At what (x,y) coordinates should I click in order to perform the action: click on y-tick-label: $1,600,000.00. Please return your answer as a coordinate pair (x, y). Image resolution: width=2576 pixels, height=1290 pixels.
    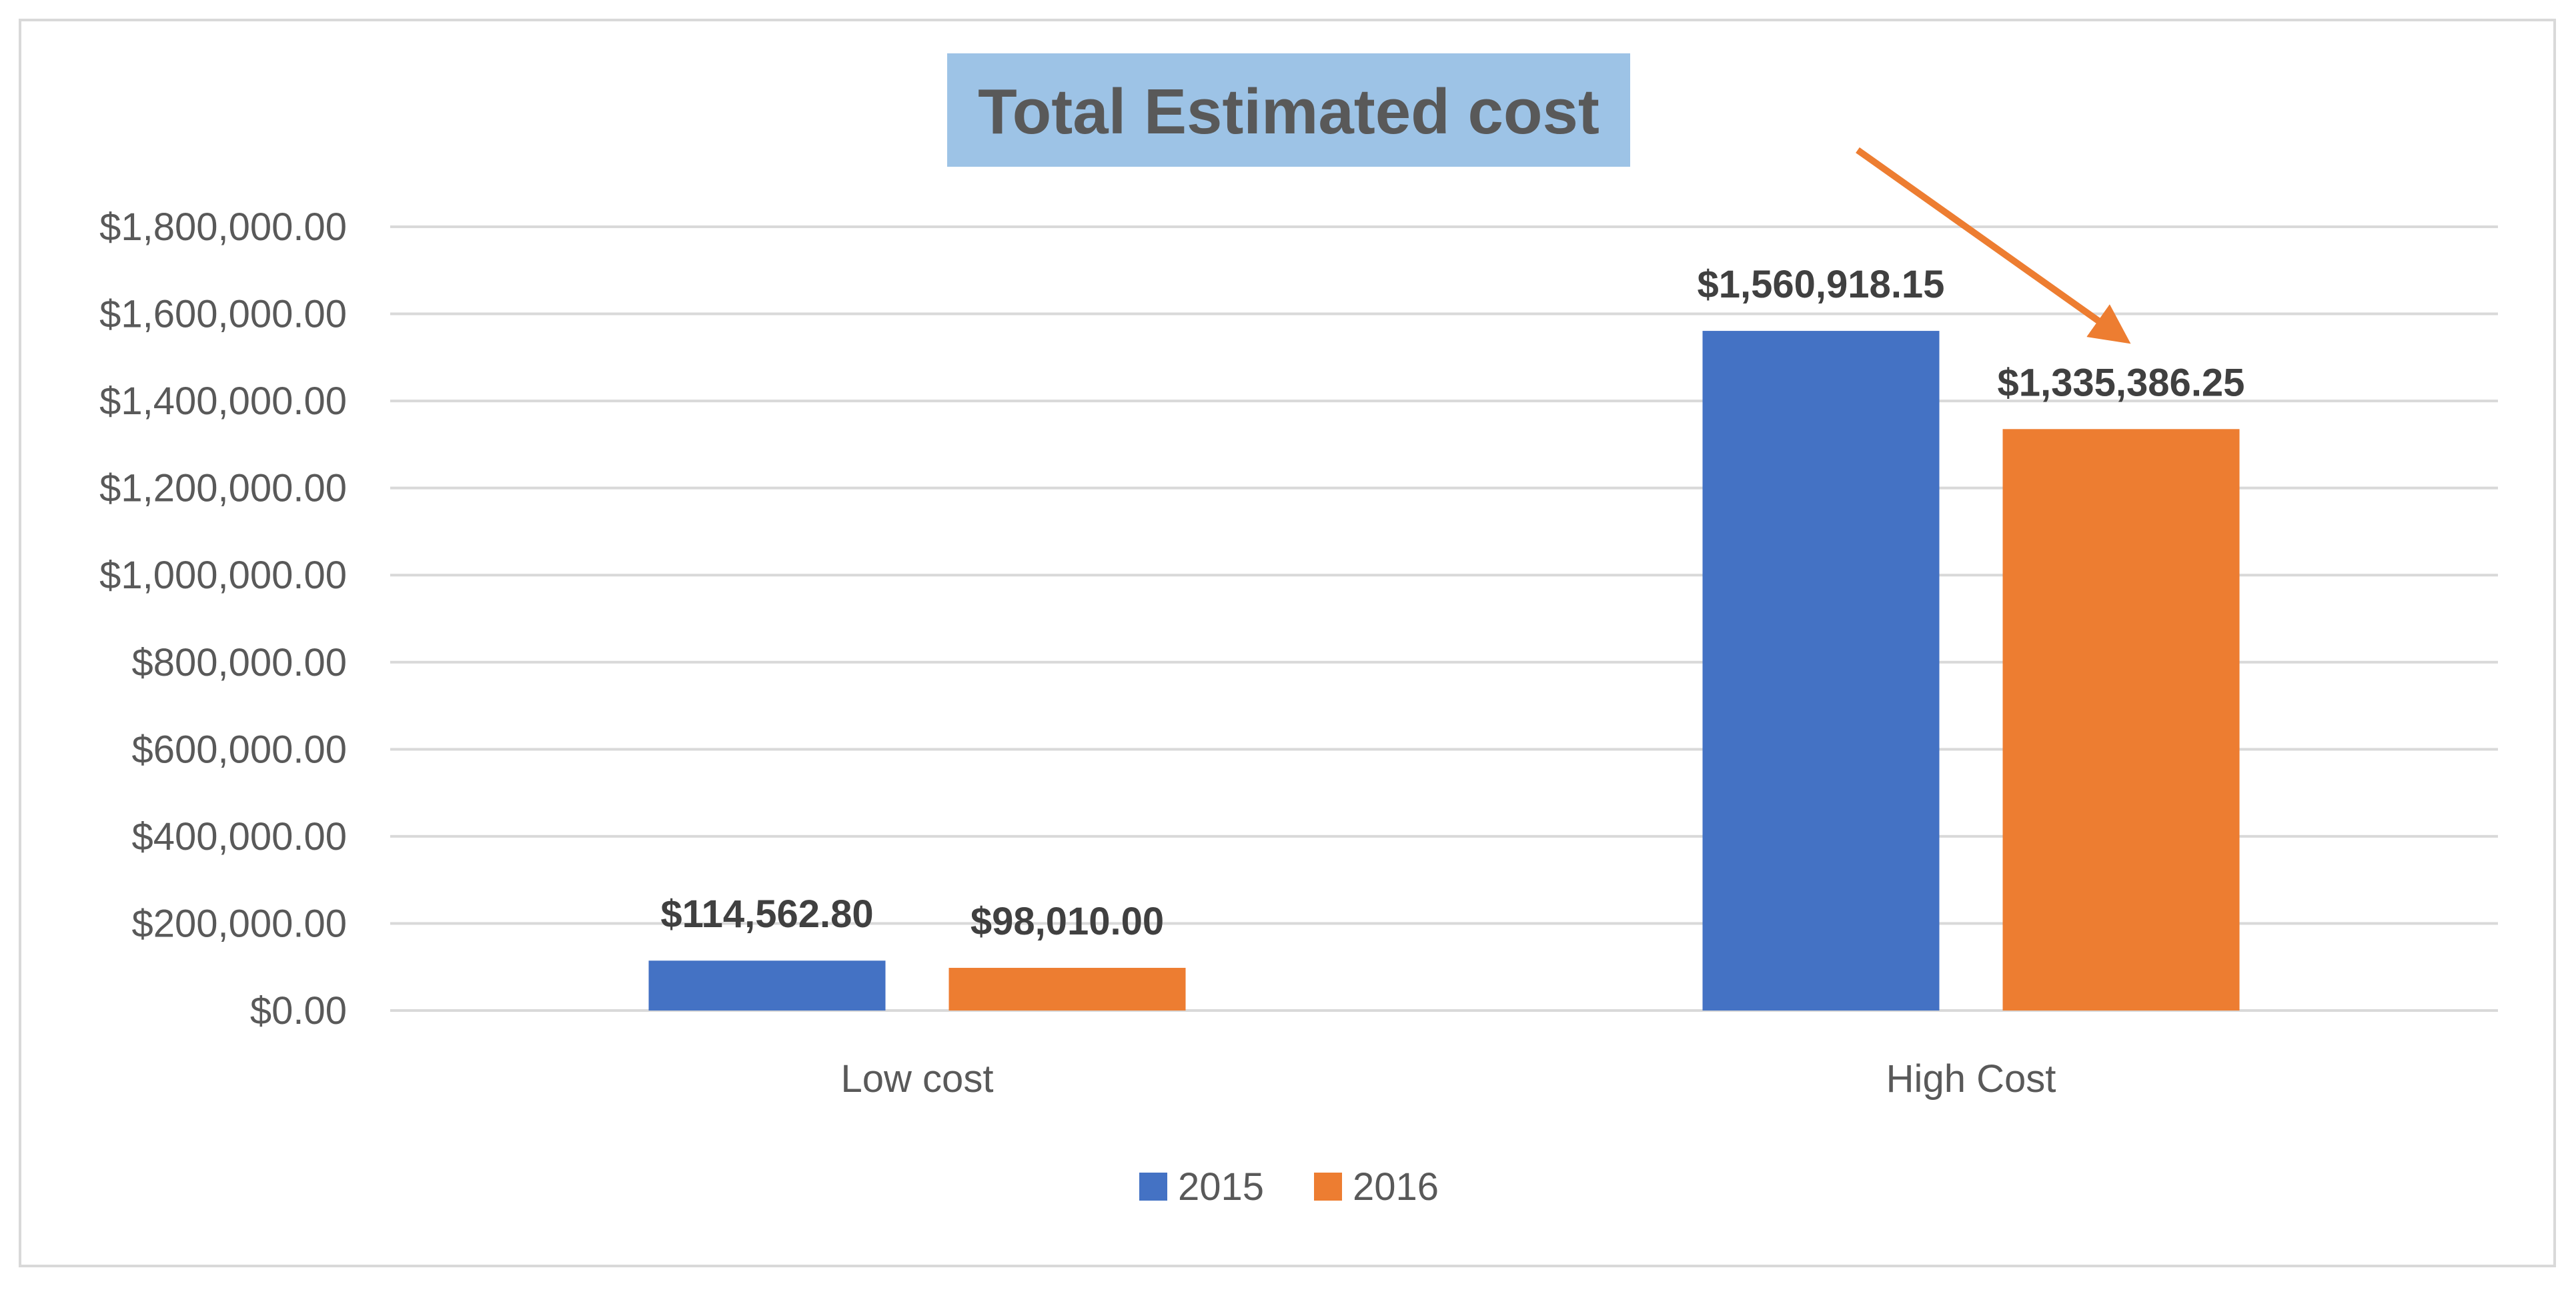
    Looking at the image, I should click on (223, 314).